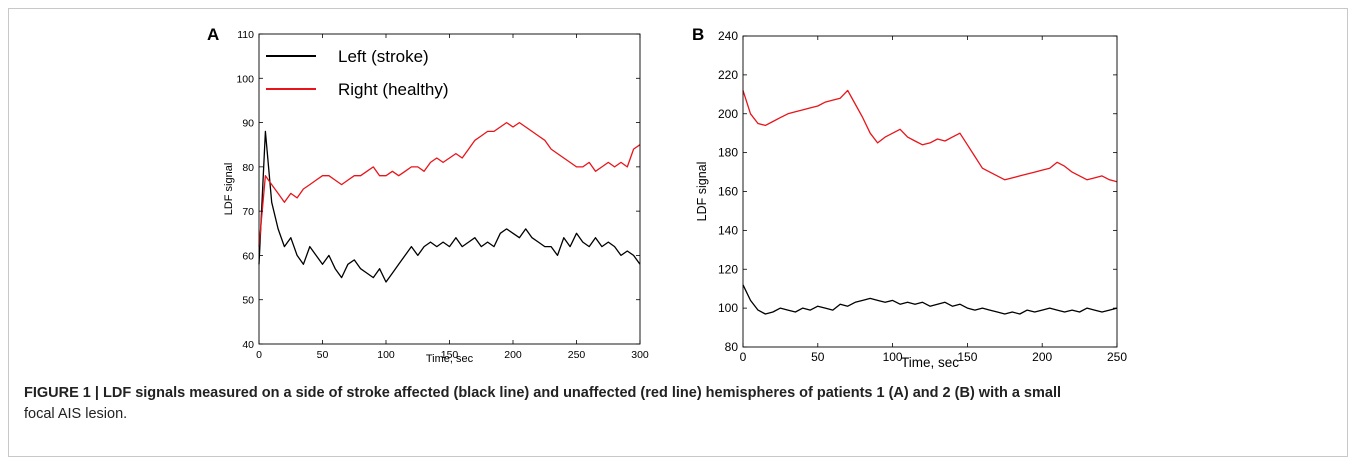  Describe the element at coordinates (248, 301) in the screenshot. I see `y-tick-label: 50` at that location.